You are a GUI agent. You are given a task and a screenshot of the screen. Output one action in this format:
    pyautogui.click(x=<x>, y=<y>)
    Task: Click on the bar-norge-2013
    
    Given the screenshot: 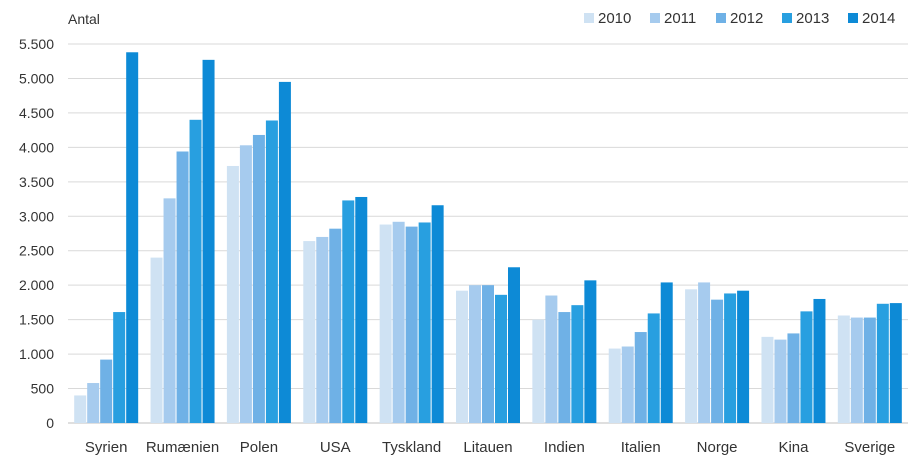 What is the action you would take?
    pyautogui.click(x=730, y=358)
    